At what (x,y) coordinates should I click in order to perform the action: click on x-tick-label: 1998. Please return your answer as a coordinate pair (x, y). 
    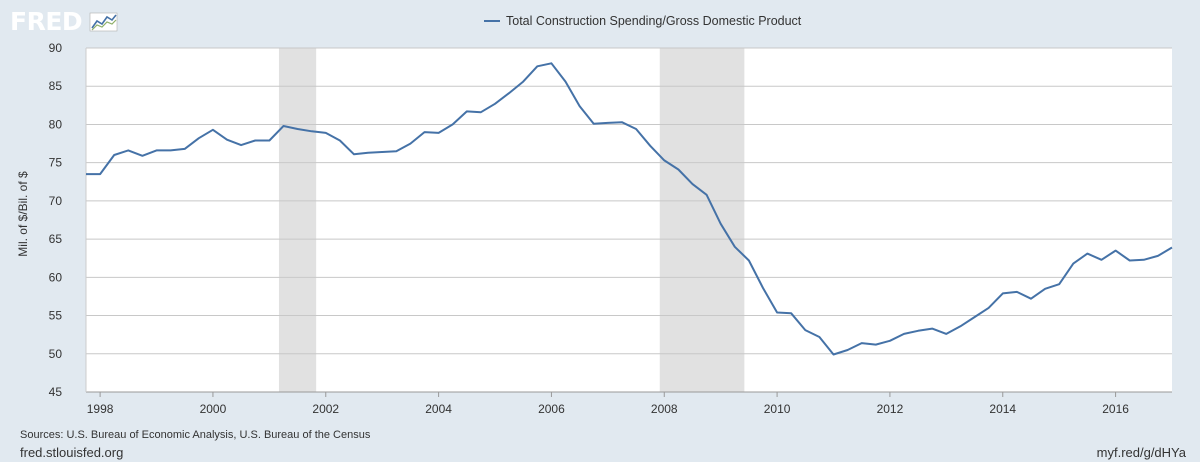
    Looking at the image, I should click on (100, 409).